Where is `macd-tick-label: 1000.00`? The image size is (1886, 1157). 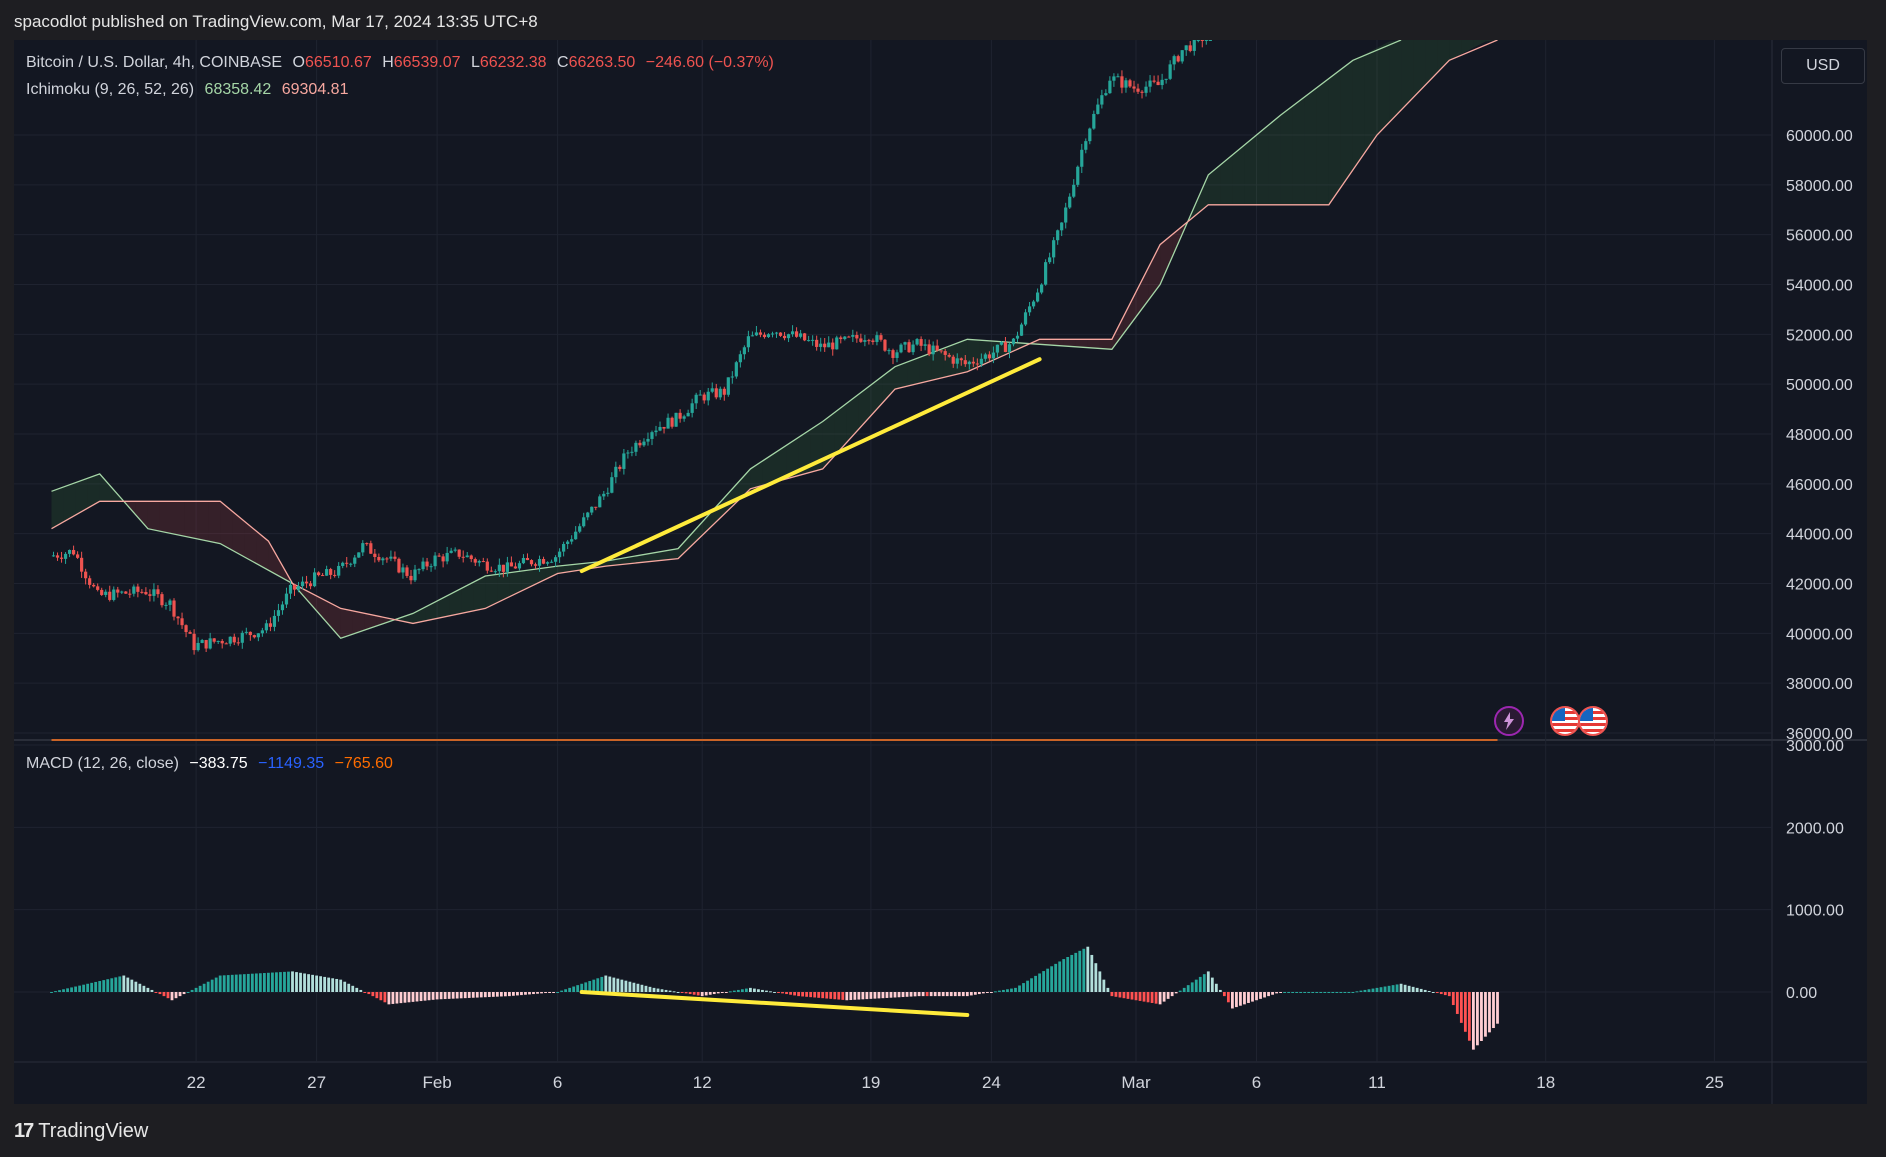
macd-tick-label: 1000.00 is located at coordinates (1815, 911).